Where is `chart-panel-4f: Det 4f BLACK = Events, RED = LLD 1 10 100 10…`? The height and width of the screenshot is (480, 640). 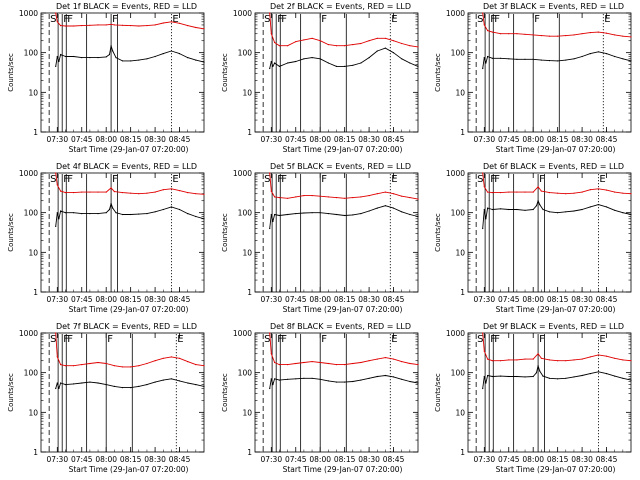 chart-panel-4f: Det 4f BLACK = Events, RED = LLD 1 10 100 10… is located at coordinates (106, 238).